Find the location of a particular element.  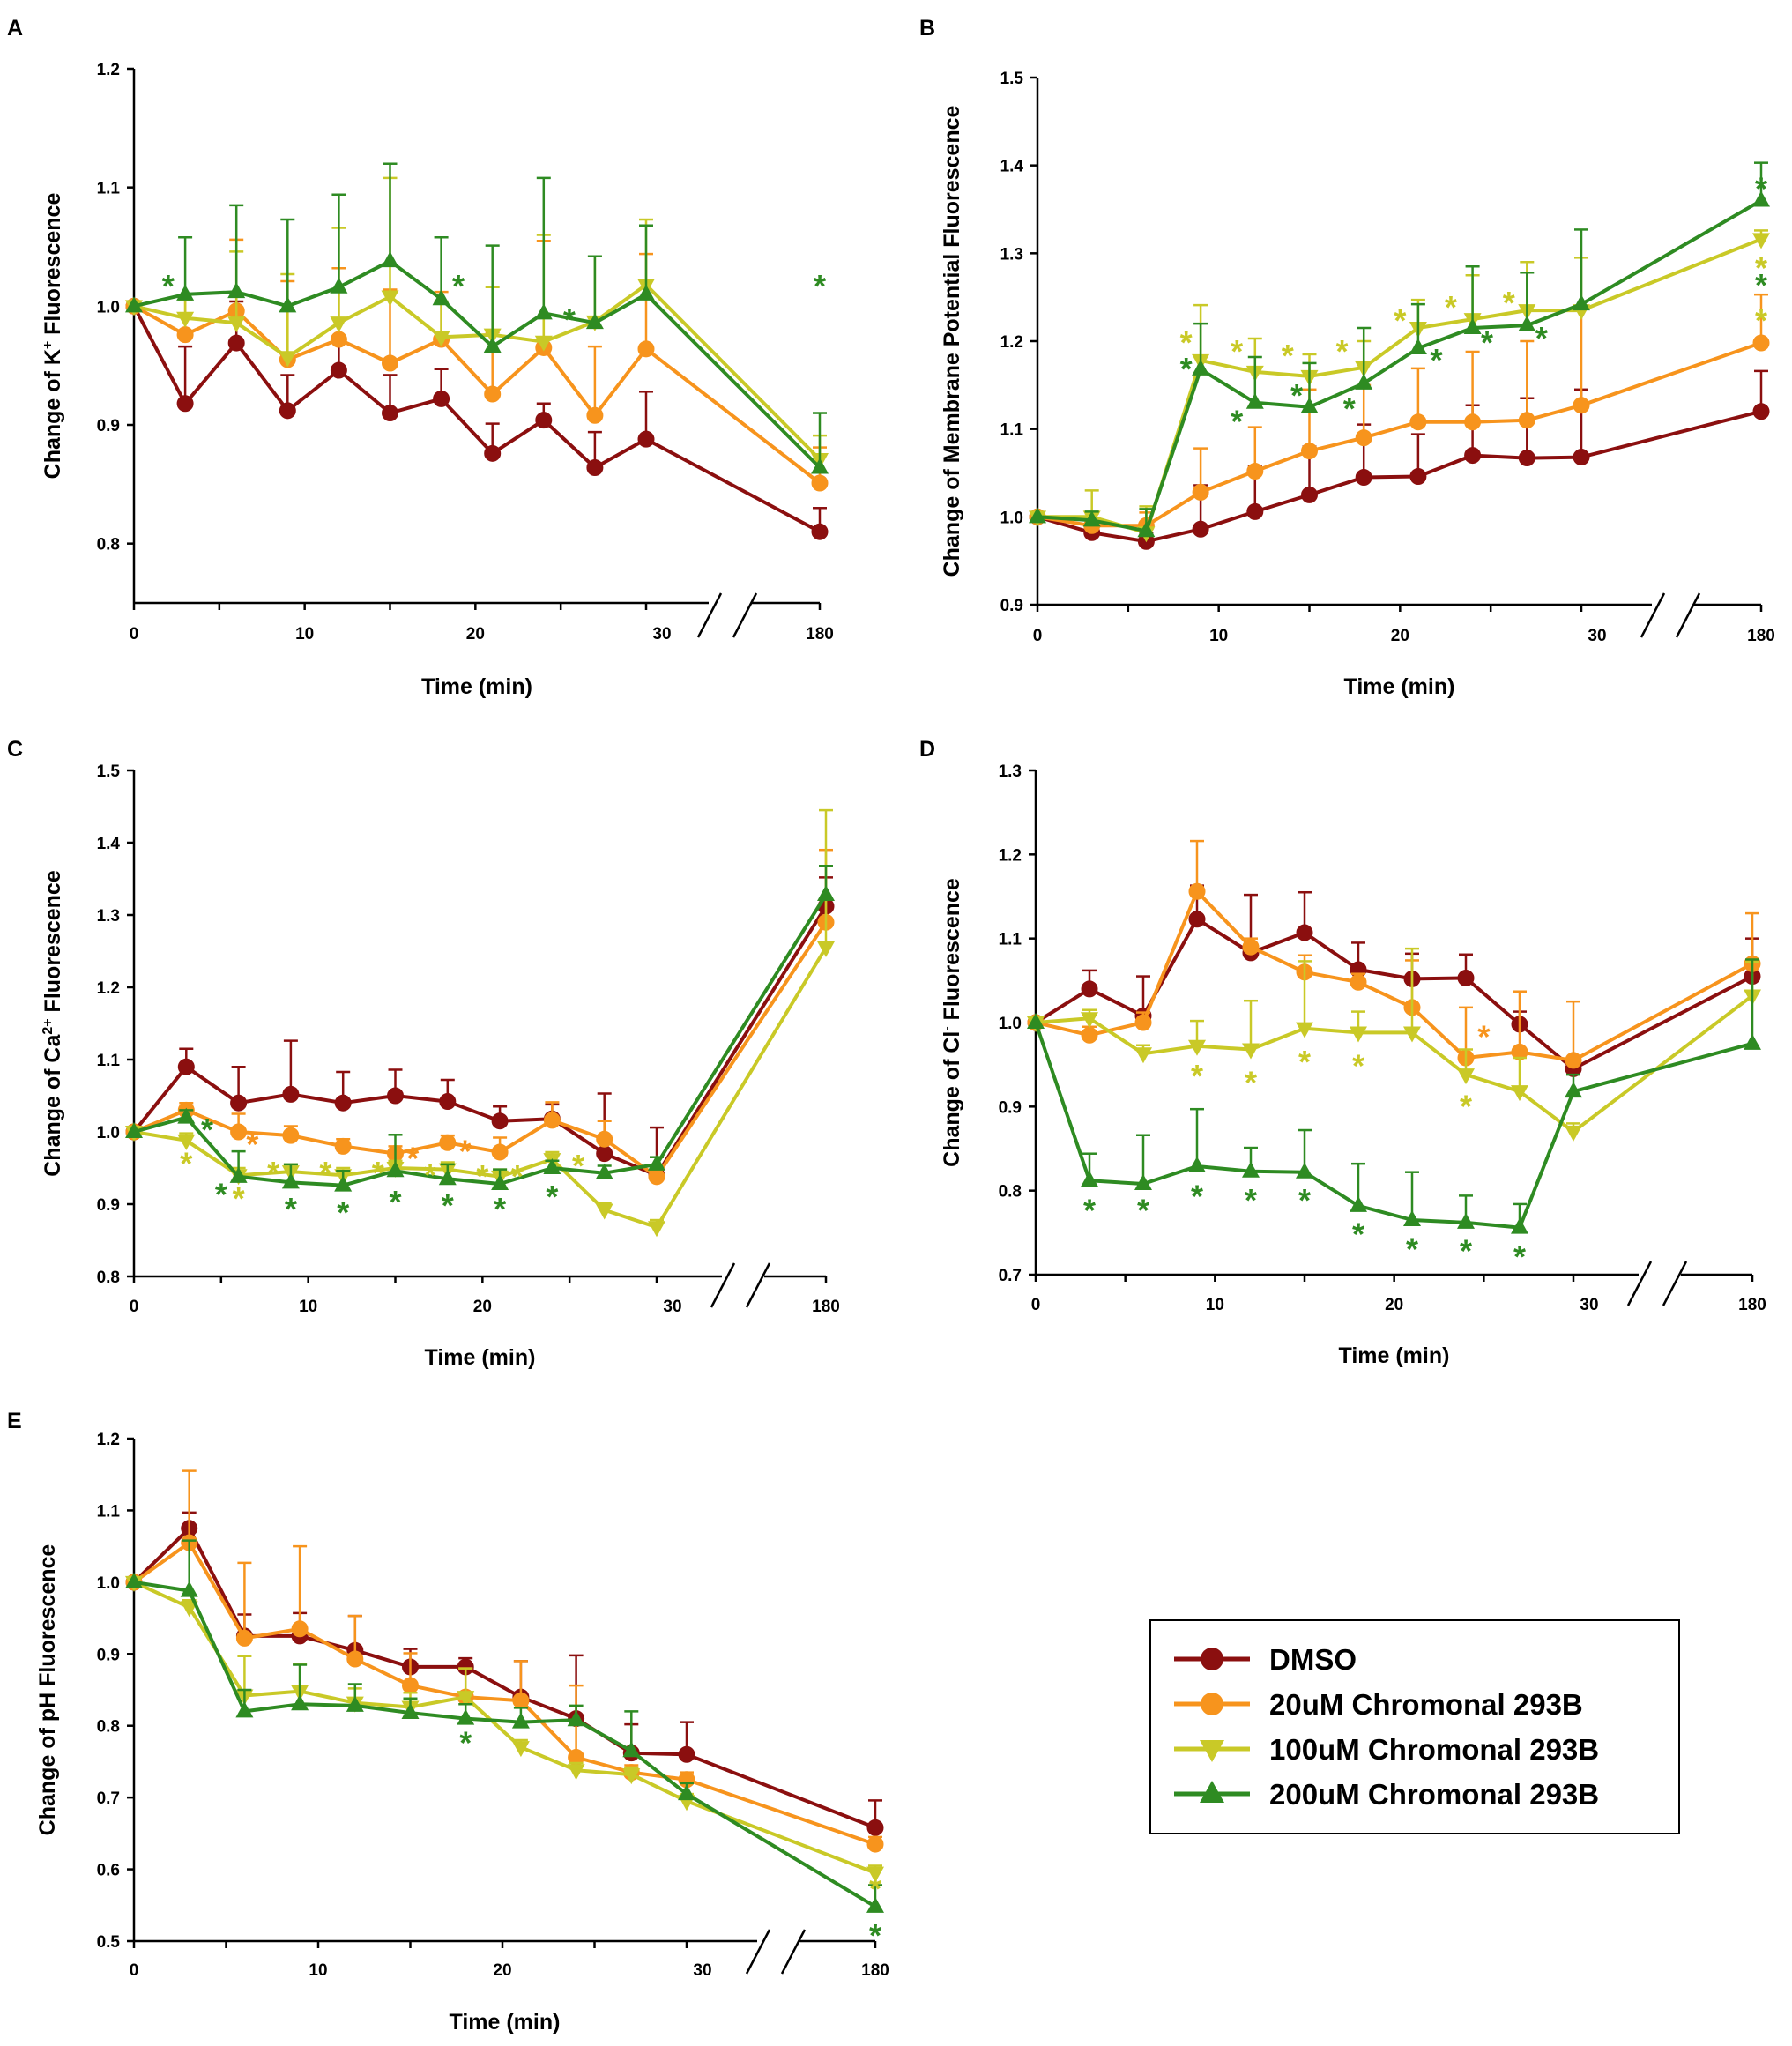

significance-markers: * ** **** * * * ** * * * is located at coordinates (1305, 1147).